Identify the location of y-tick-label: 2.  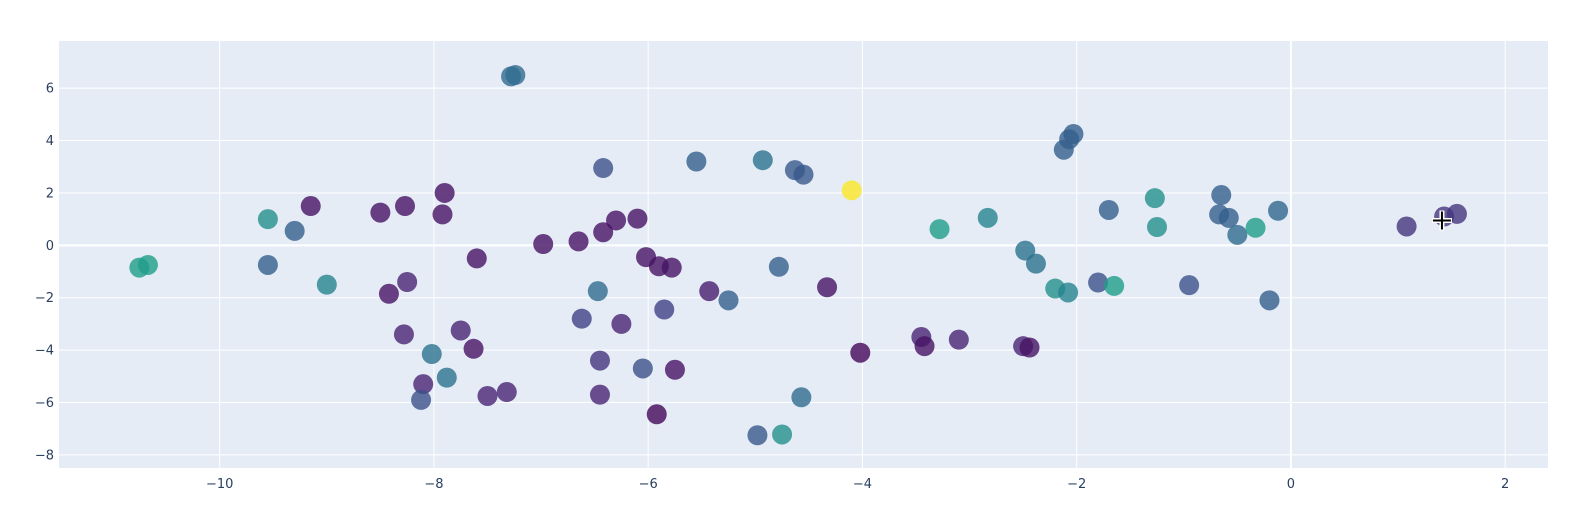
(50, 193).